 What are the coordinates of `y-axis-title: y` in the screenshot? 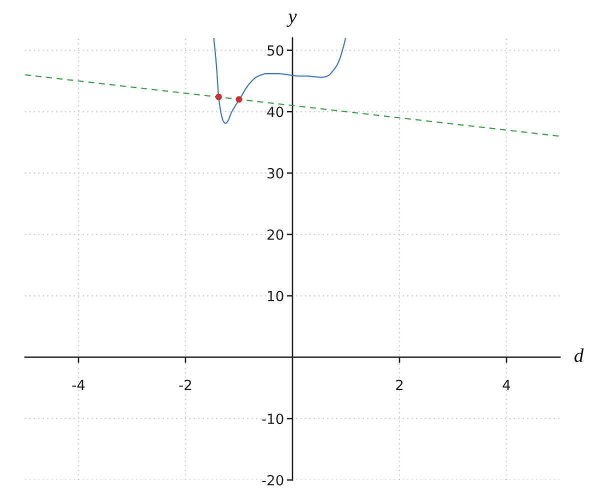 It's located at (291, 20).